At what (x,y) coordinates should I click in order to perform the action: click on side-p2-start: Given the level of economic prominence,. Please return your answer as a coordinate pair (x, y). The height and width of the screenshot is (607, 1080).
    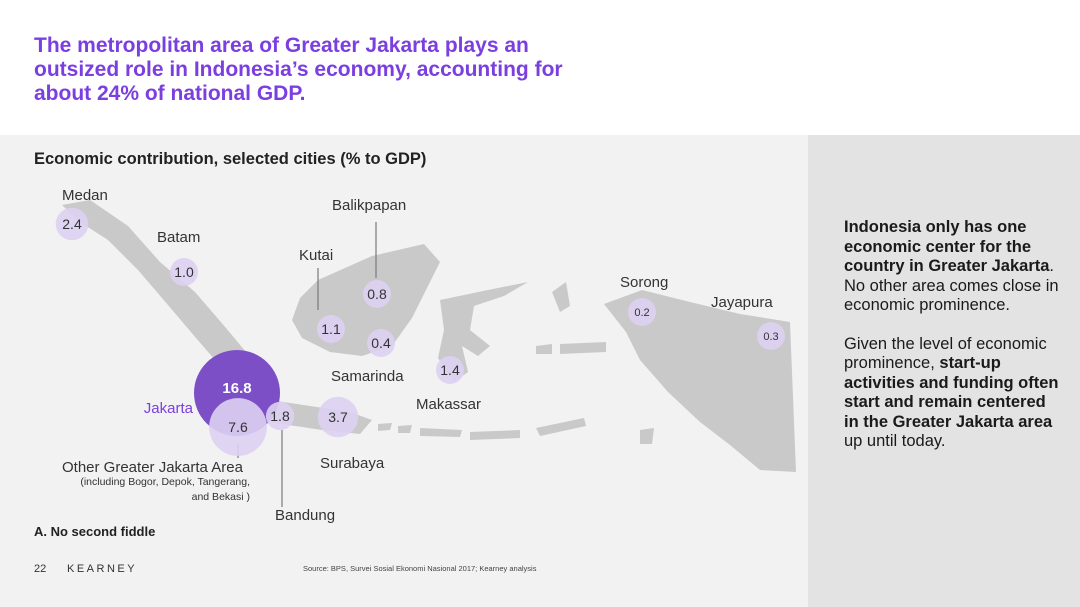
    Looking at the image, I should click on (945, 353).